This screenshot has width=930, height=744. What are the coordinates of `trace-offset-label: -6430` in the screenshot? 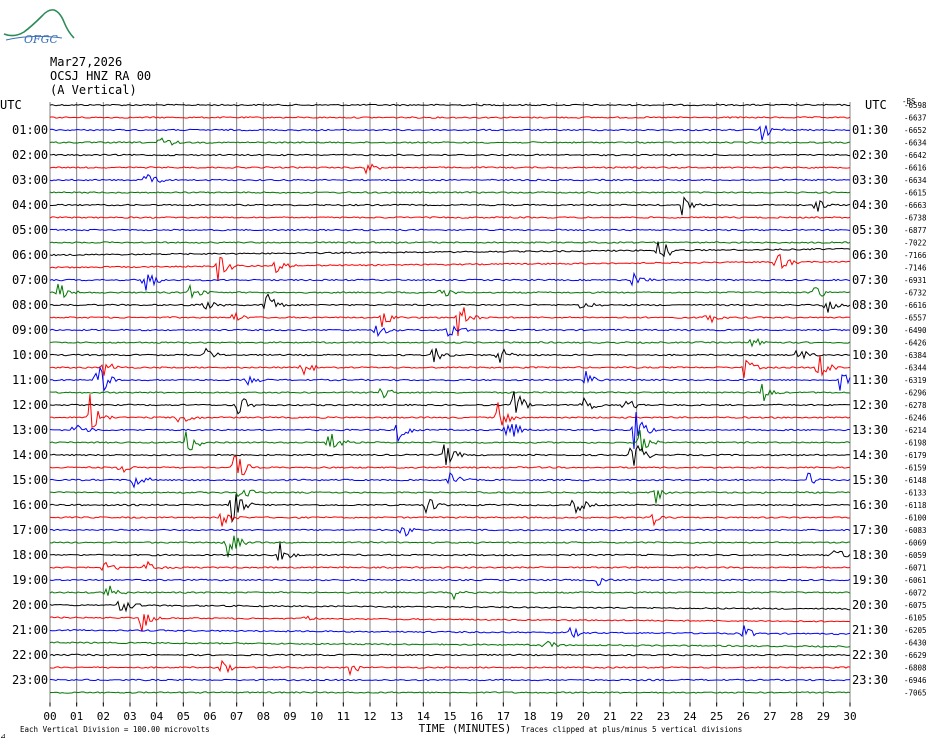 It's located at (915, 643).